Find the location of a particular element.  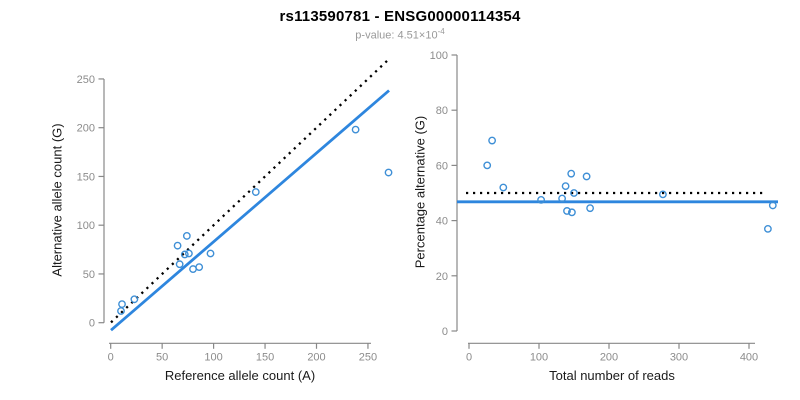

left-y-tick-label: 150 is located at coordinates (86, 177).